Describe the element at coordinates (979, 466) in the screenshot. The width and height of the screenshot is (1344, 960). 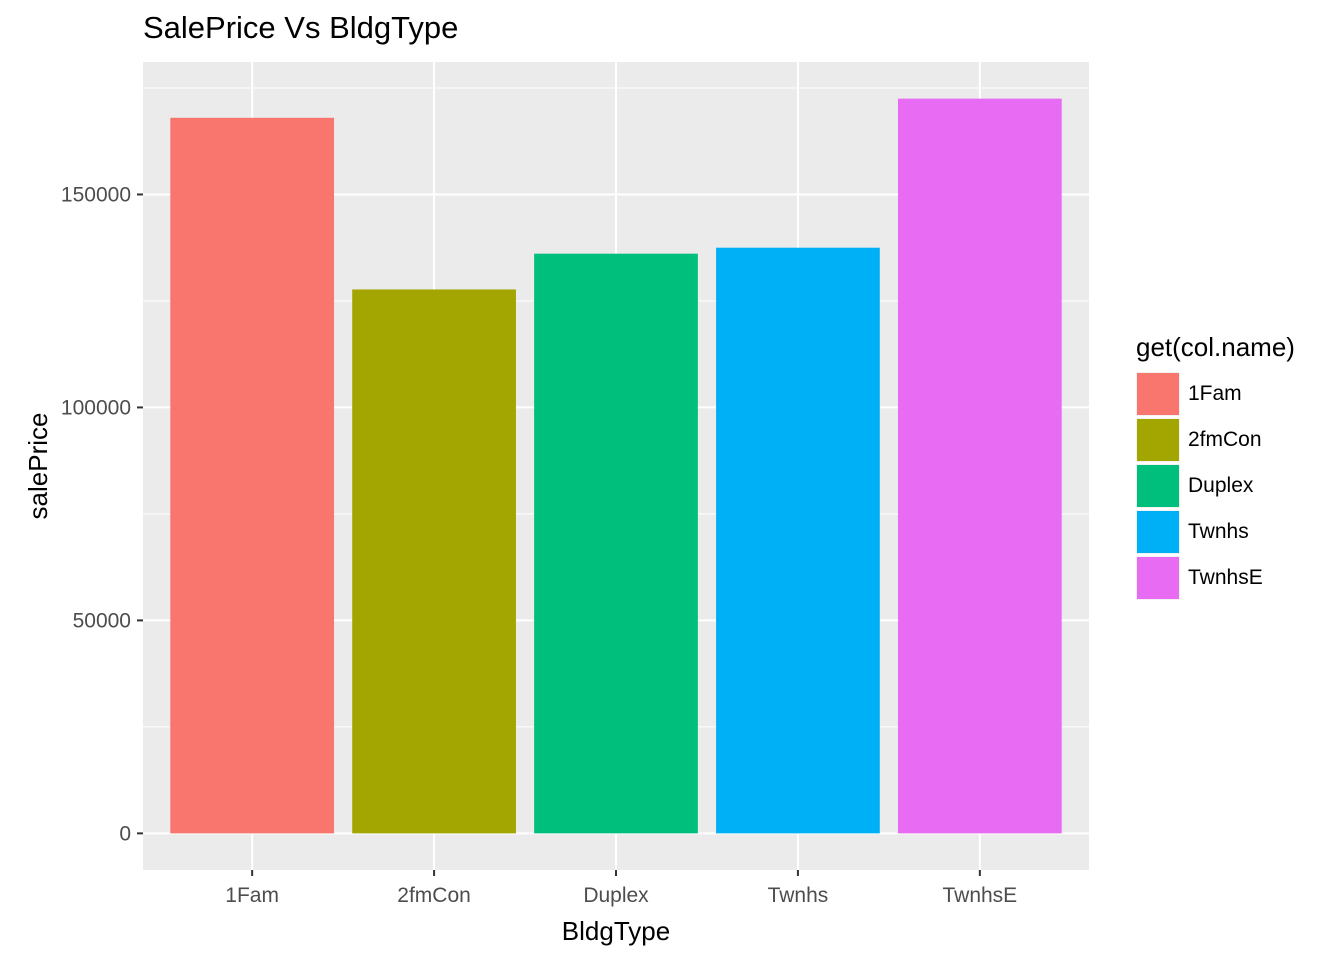
I see `bar-twnhse` at that location.